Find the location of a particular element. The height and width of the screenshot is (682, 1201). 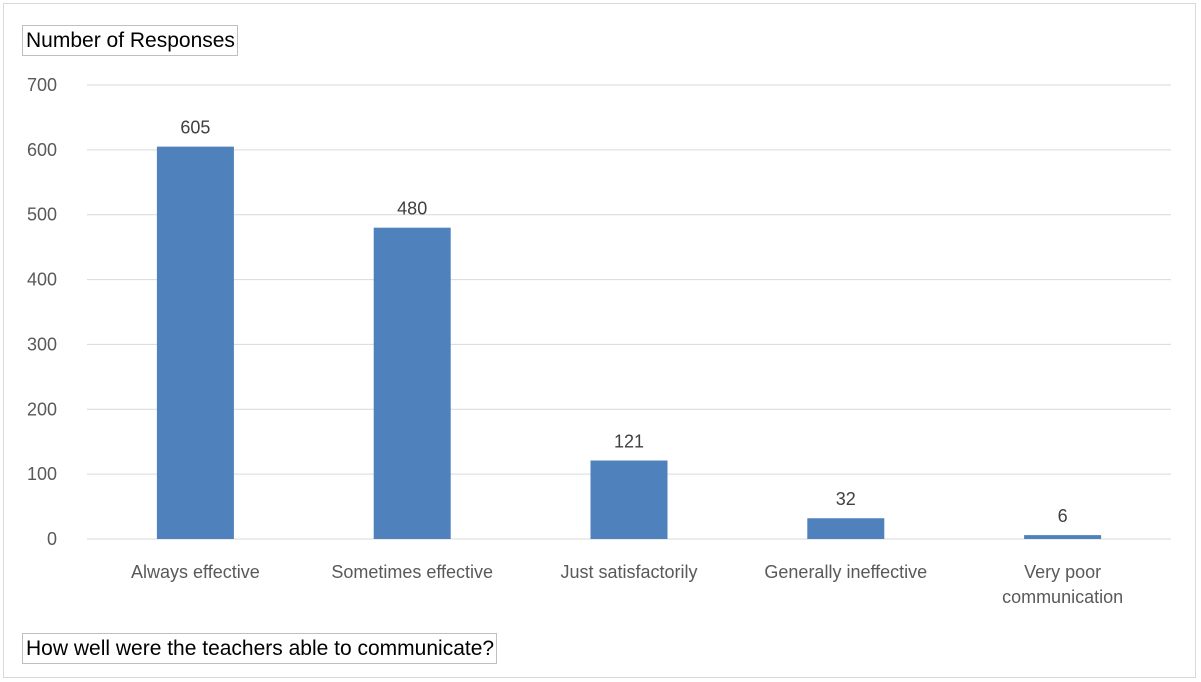

y-tick-label: 0 is located at coordinates (52, 539).